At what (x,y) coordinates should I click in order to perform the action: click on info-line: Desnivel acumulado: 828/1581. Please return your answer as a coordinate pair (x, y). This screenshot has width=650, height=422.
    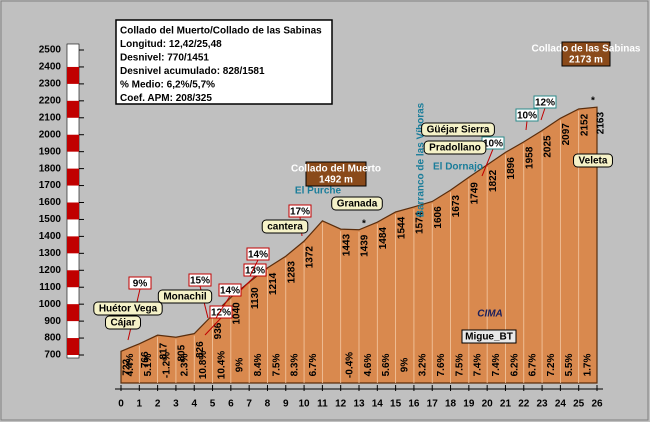
    Looking at the image, I should click on (192, 71).